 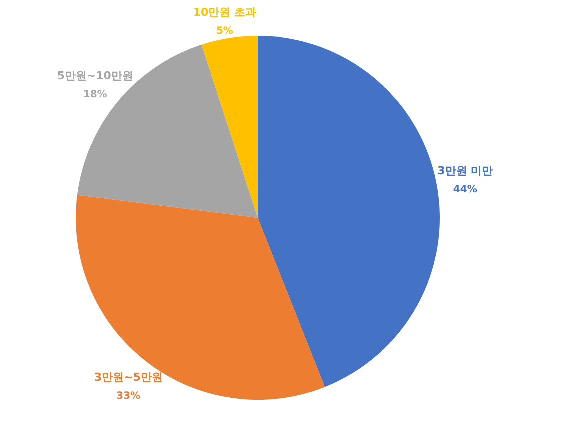 I want to click on data-label: 18%, so click(x=95, y=94).